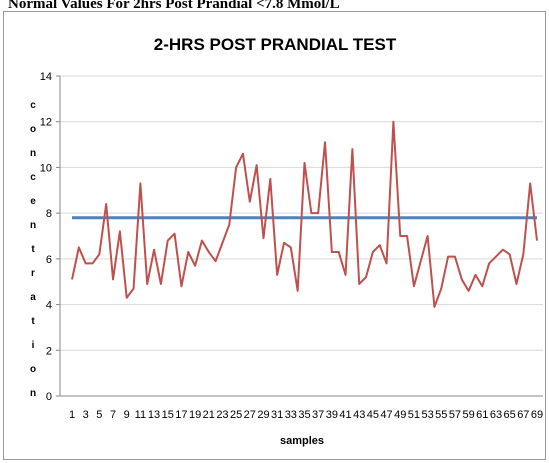 The image size is (549, 463). What do you see at coordinates (49, 214) in the screenshot?
I see `y-tick-label: 8` at bounding box center [49, 214].